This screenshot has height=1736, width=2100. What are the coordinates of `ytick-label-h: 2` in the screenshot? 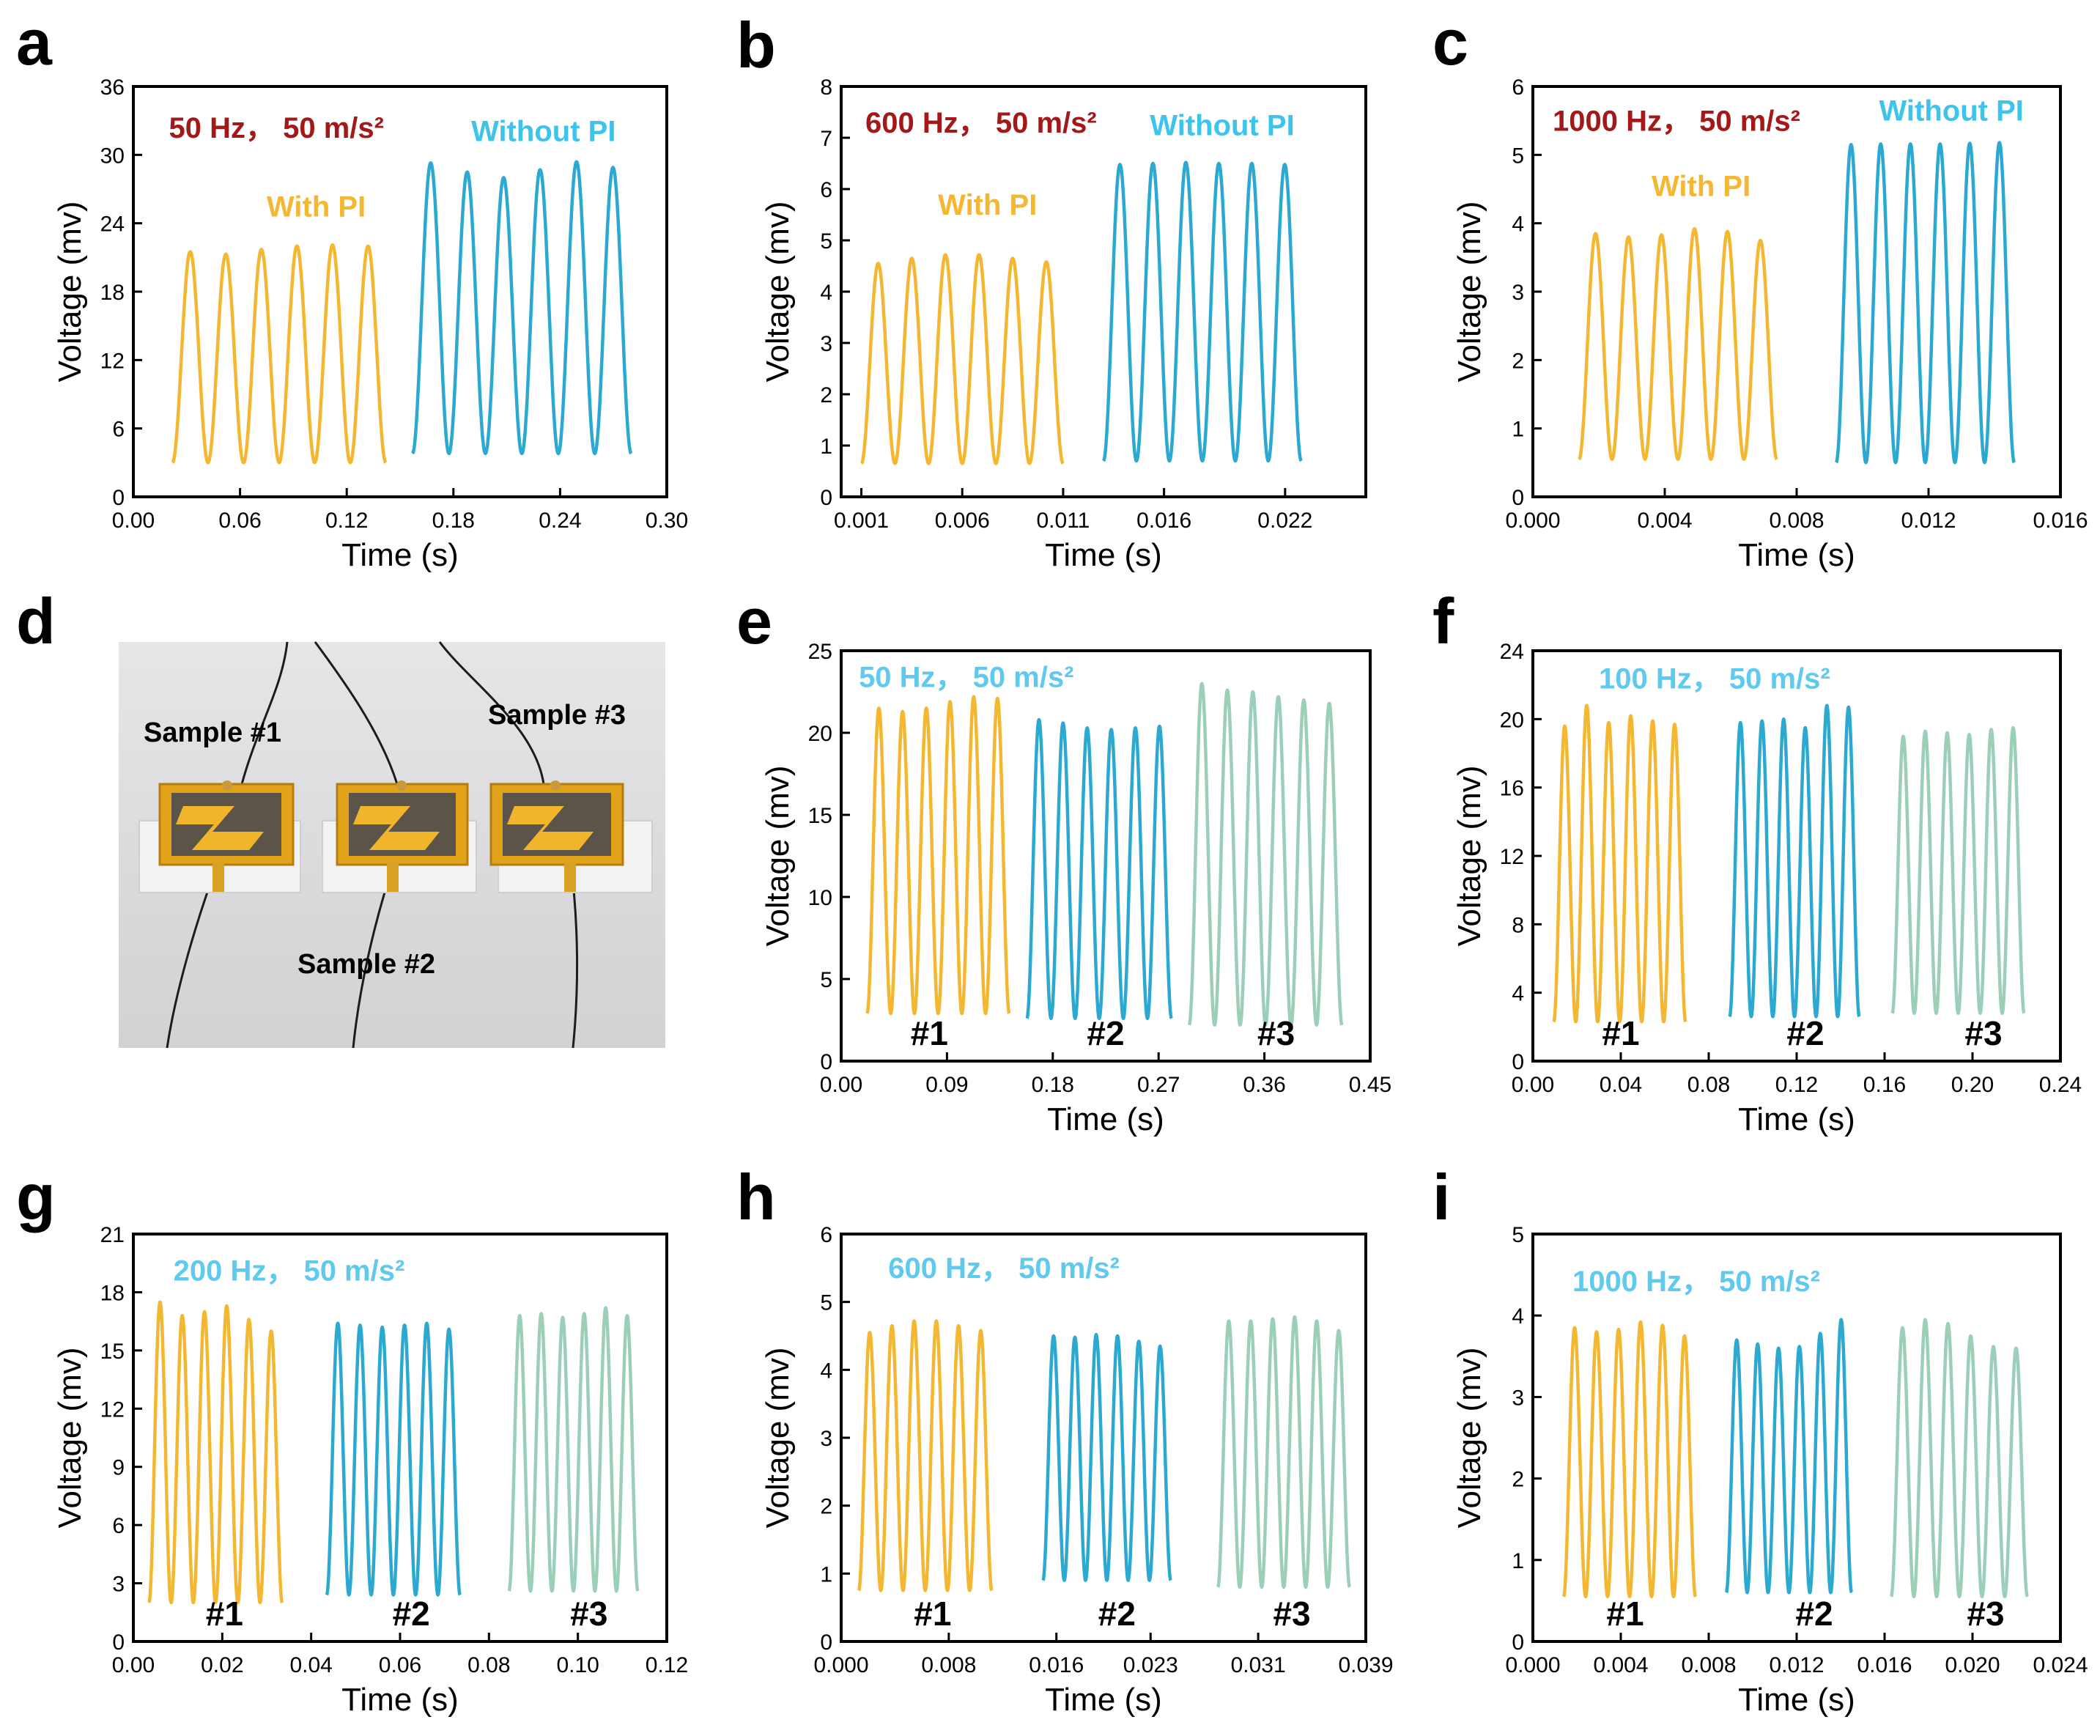 It's located at (826, 1507).